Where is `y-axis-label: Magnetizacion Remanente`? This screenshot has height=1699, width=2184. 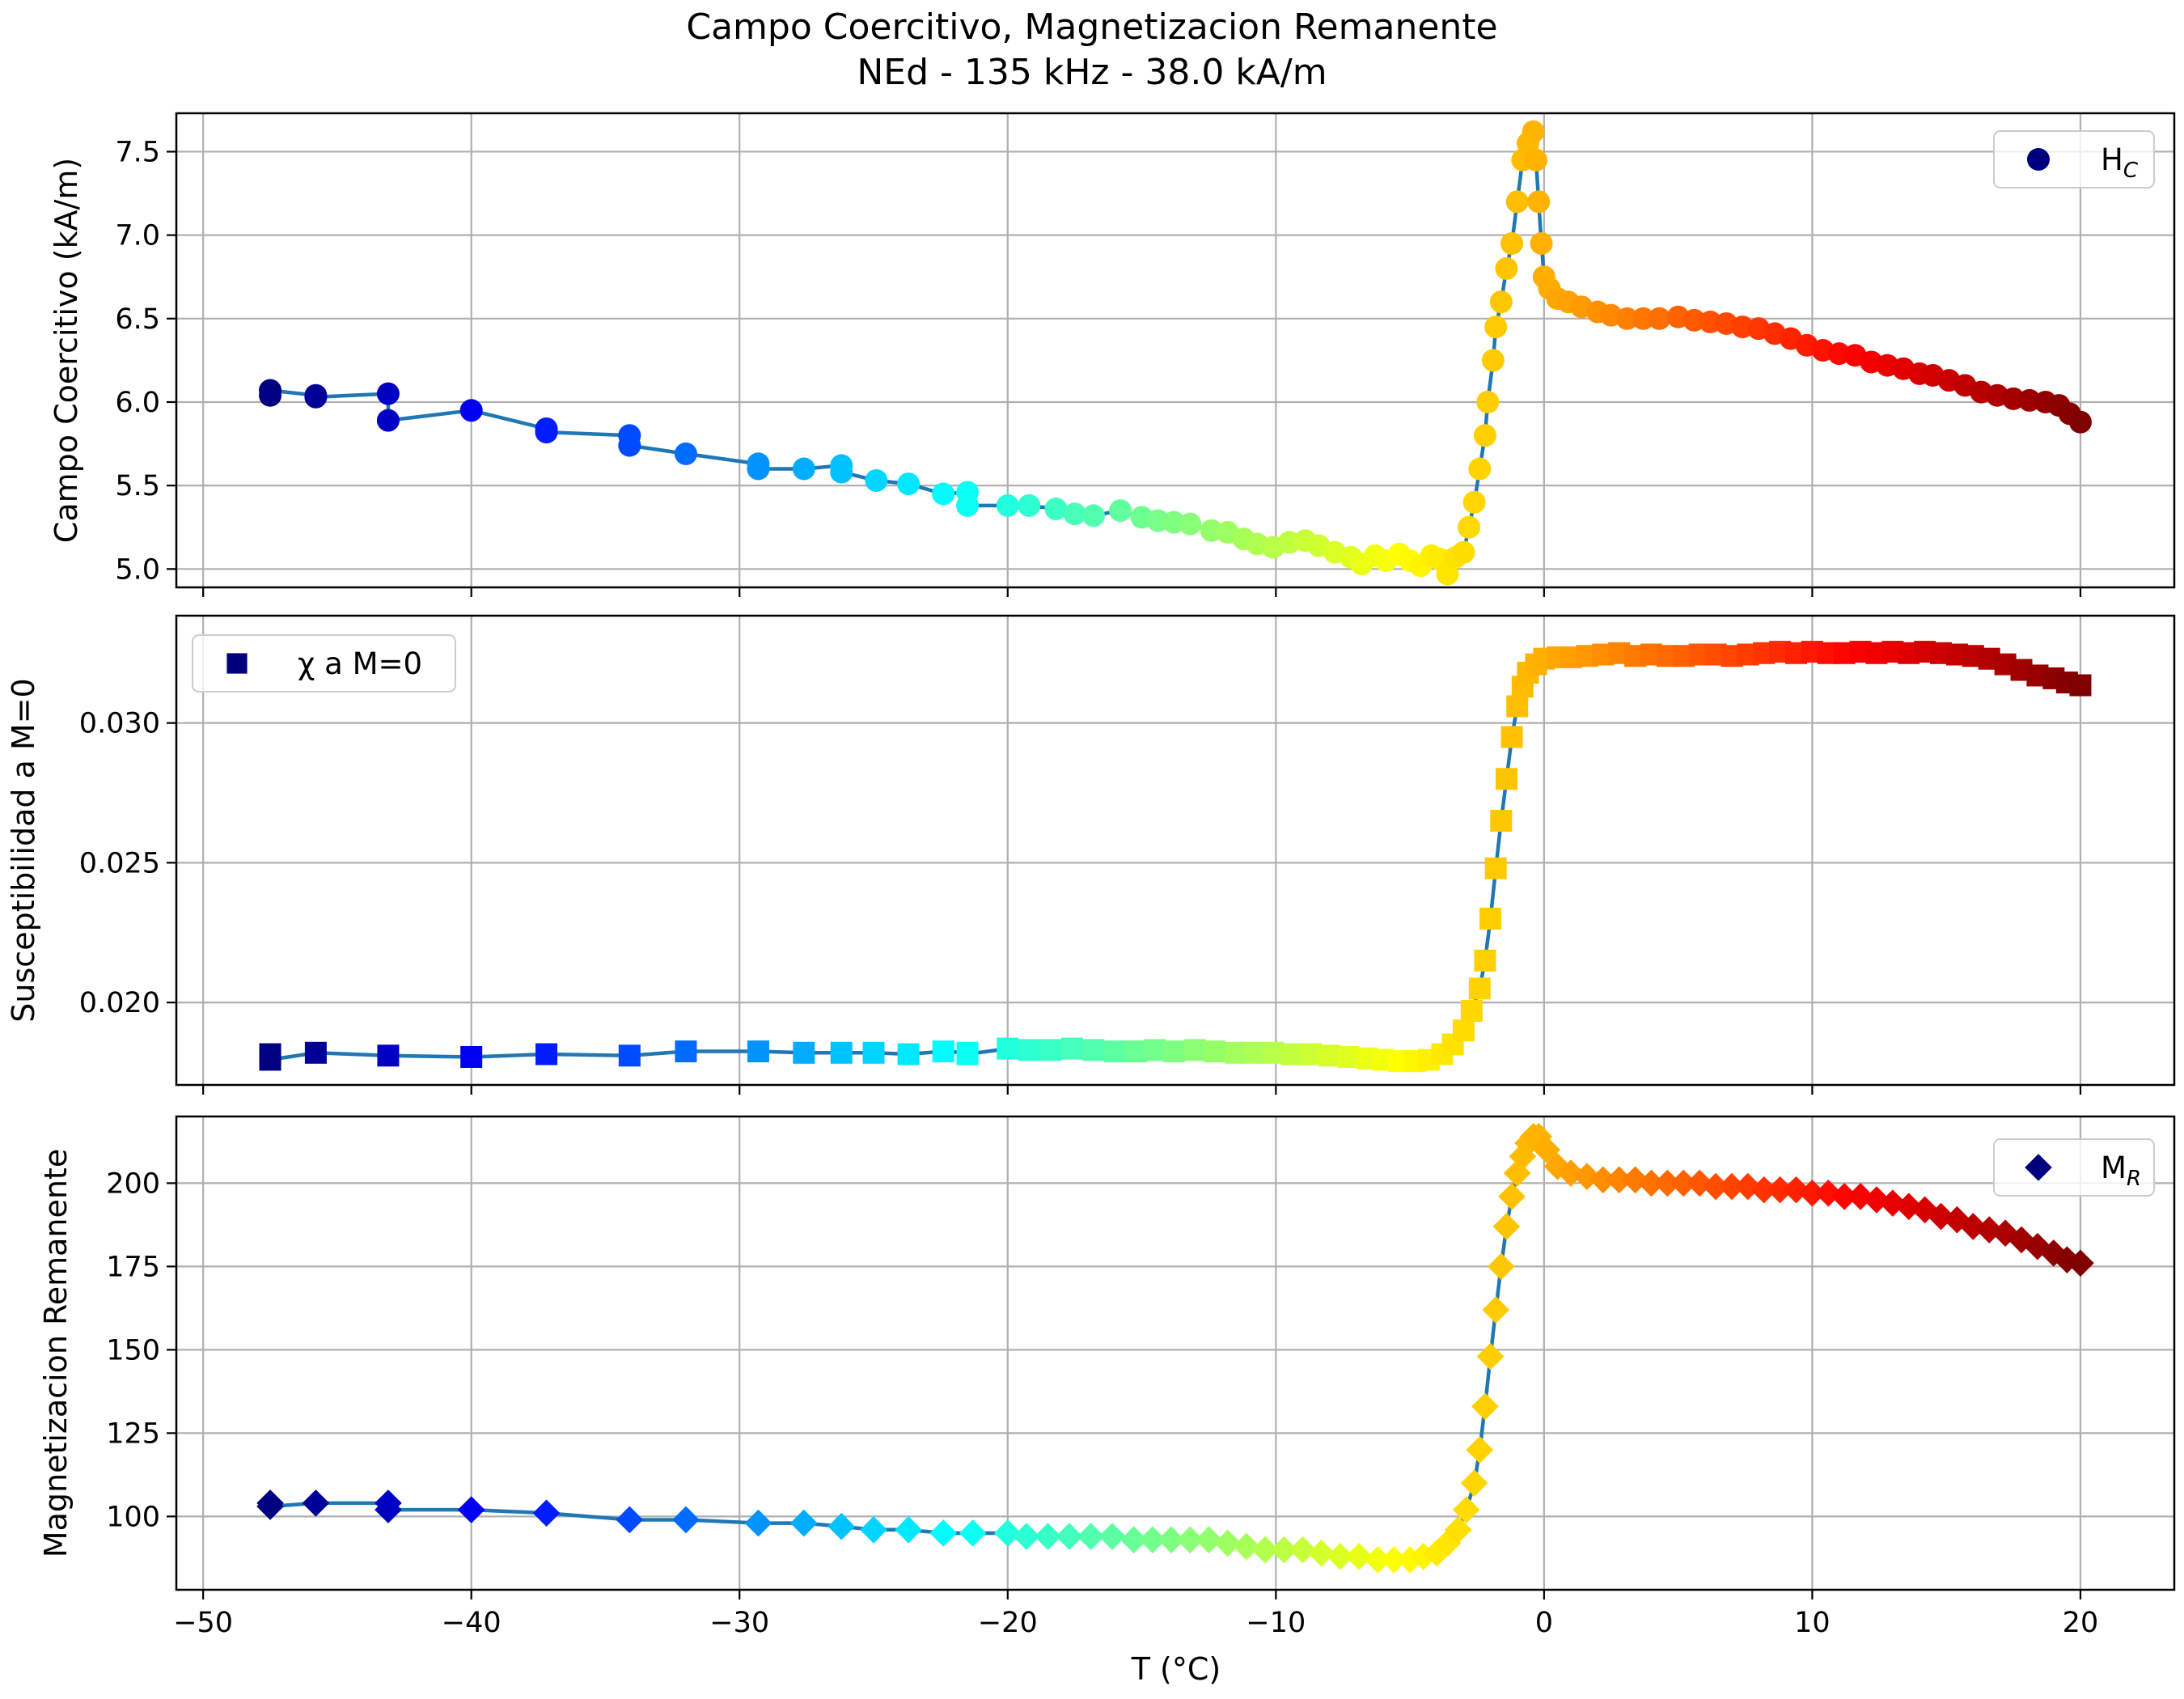 y-axis-label: Magnetizacion Remanente is located at coordinates (56, 1353).